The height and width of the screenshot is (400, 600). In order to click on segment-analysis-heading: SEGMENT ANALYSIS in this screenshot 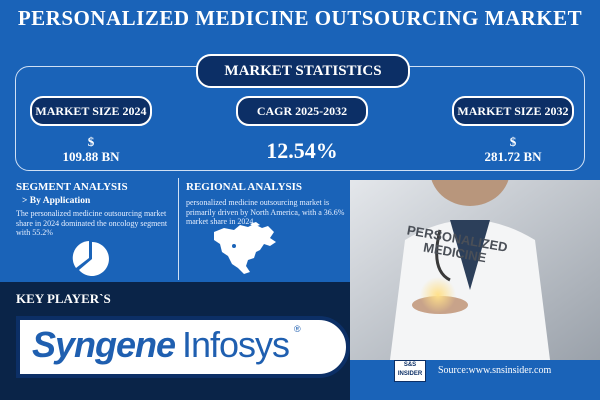, I will do `click(72, 187)`.